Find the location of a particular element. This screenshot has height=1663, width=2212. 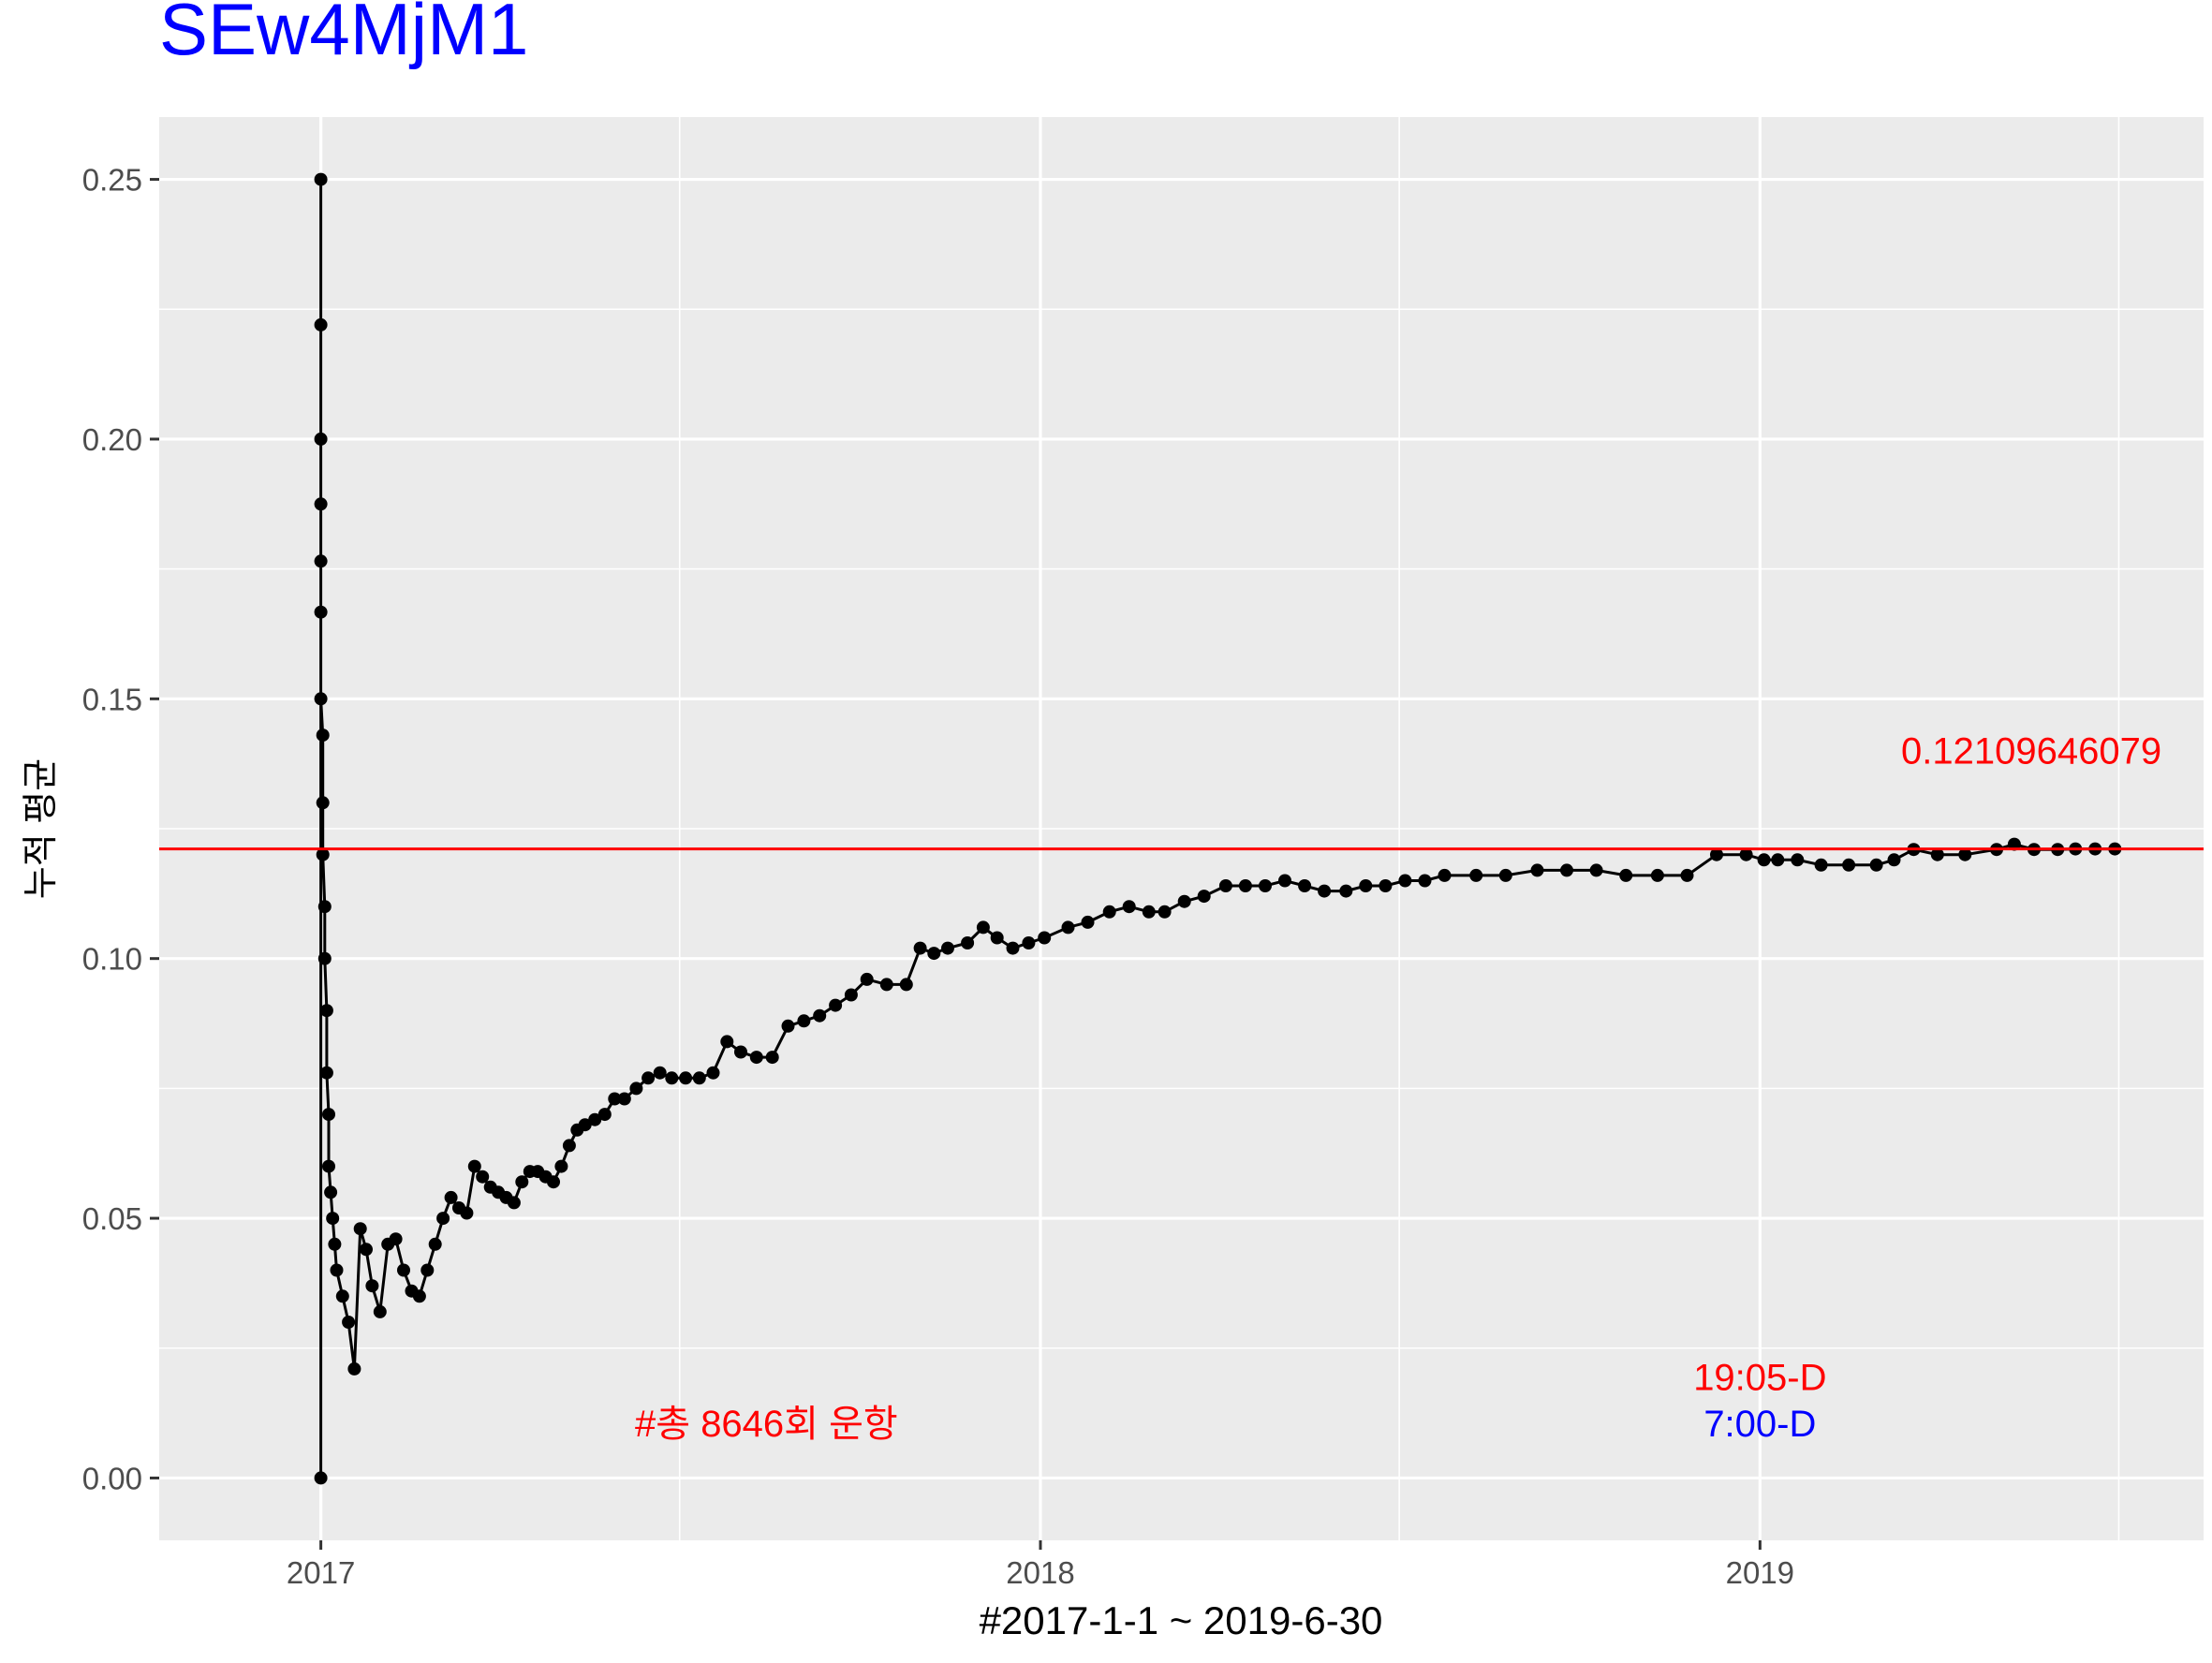

x-tick-label: 2018 is located at coordinates (1040, 1572).